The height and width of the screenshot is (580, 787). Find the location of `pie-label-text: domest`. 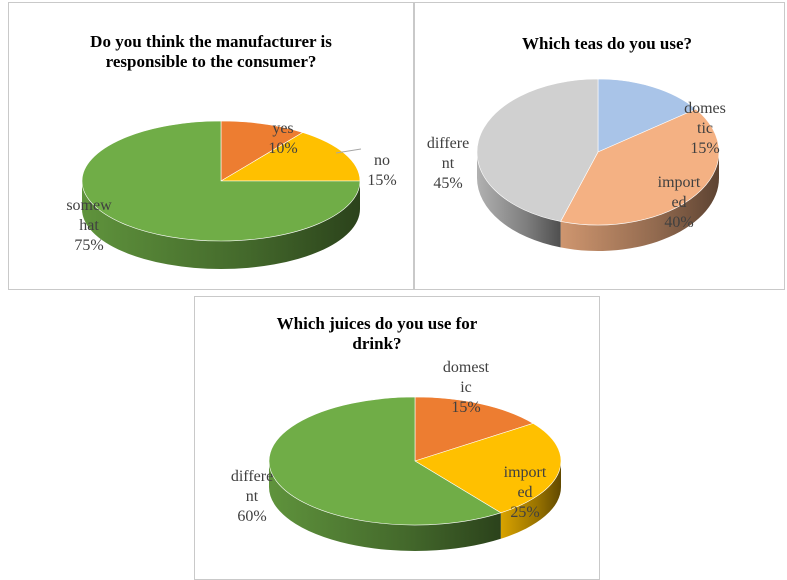

pie-label-text: domest is located at coordinates (466, 367).